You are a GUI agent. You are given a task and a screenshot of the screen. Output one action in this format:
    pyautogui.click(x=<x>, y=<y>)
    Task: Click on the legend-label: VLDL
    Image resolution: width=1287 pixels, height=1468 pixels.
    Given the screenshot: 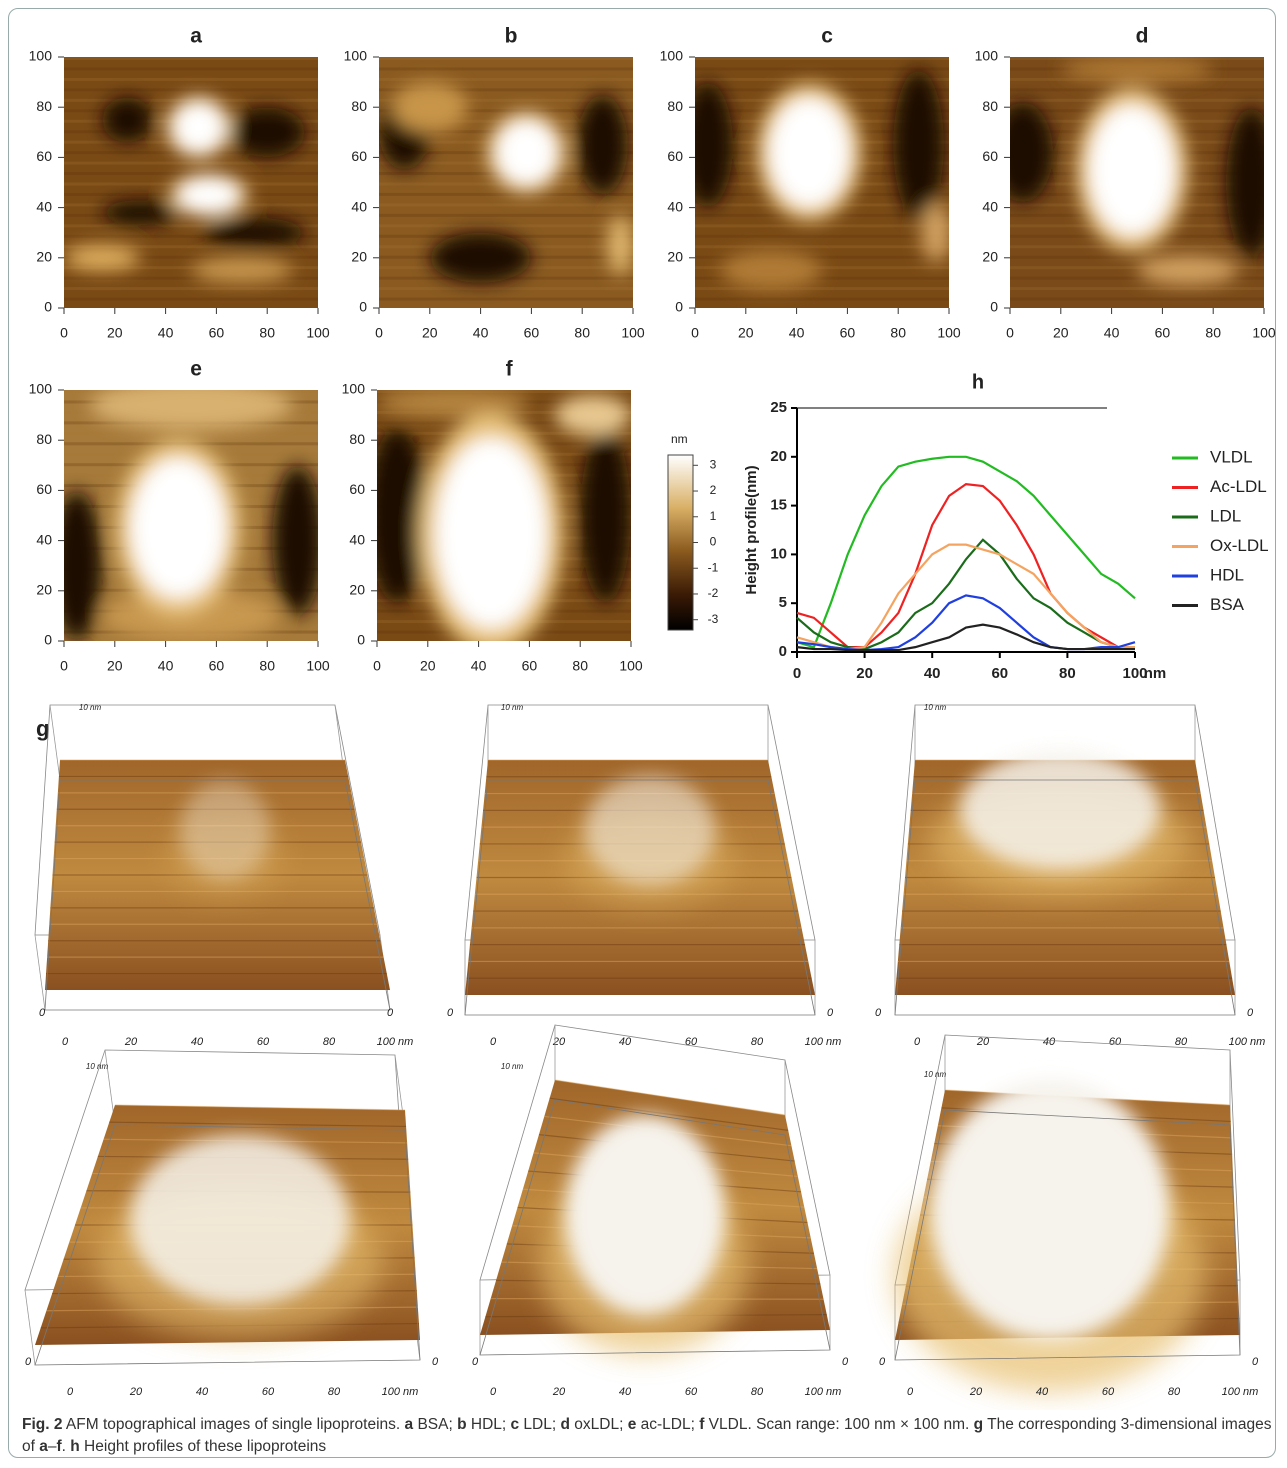 What is the action you would take?
    pyautogui.click(x=1231, y=456)
    